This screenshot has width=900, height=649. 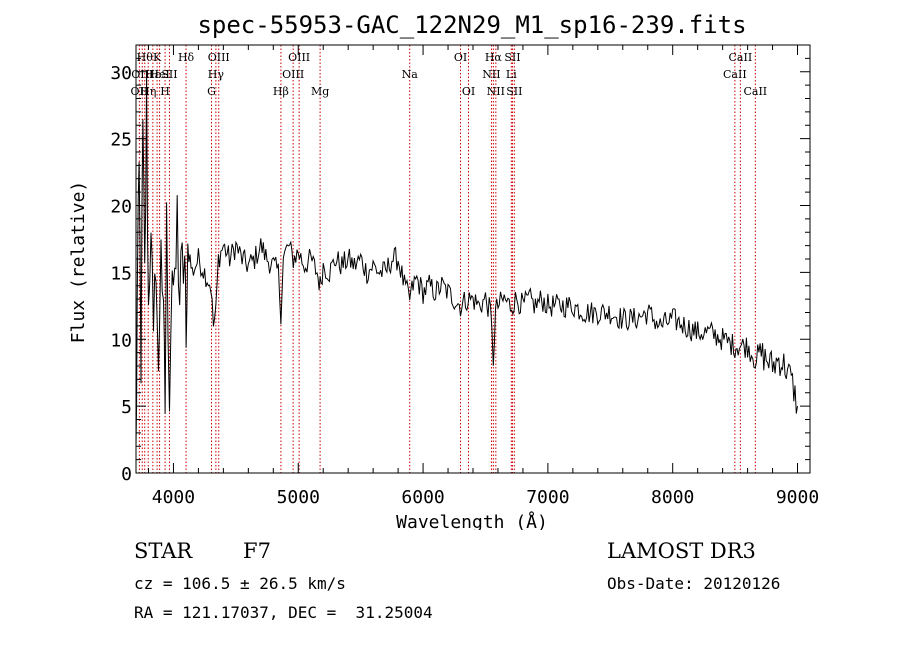 I want to click on object-subclass: F7, so click(x=257, y=551).